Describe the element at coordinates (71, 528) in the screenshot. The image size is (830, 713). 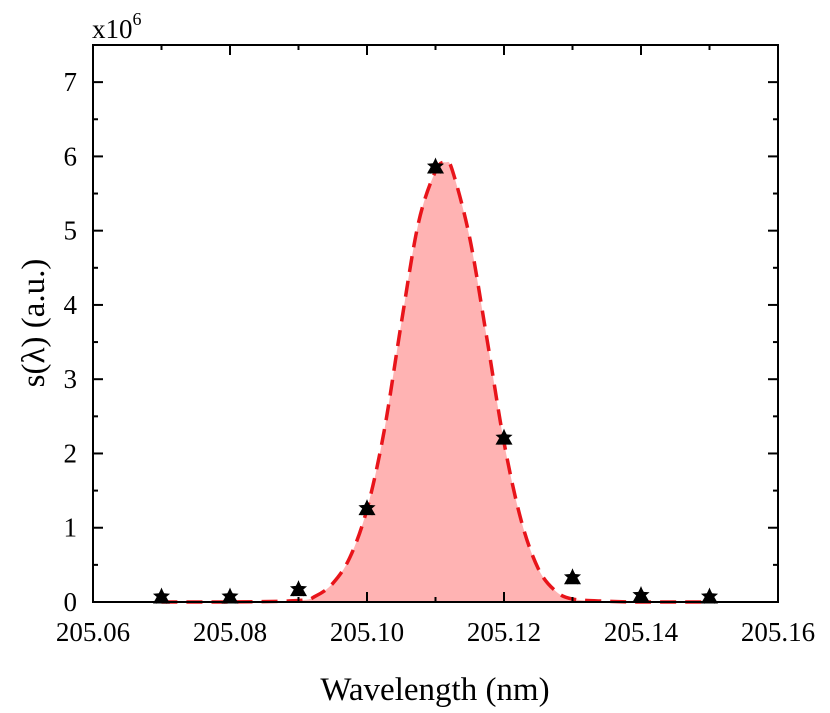
I see `y-tick-label: 1` at that location.